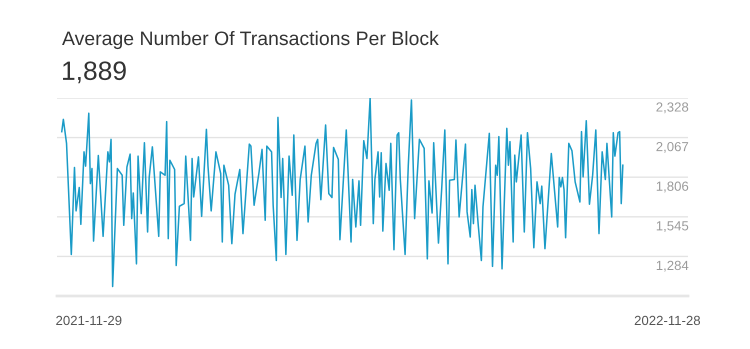 The height and width of the screenshot is (349, 750). What do you see at coordinates (672, 266) in the screenshot?
I see `y-tick-label: 1,284` at bounding box center [672, 266].